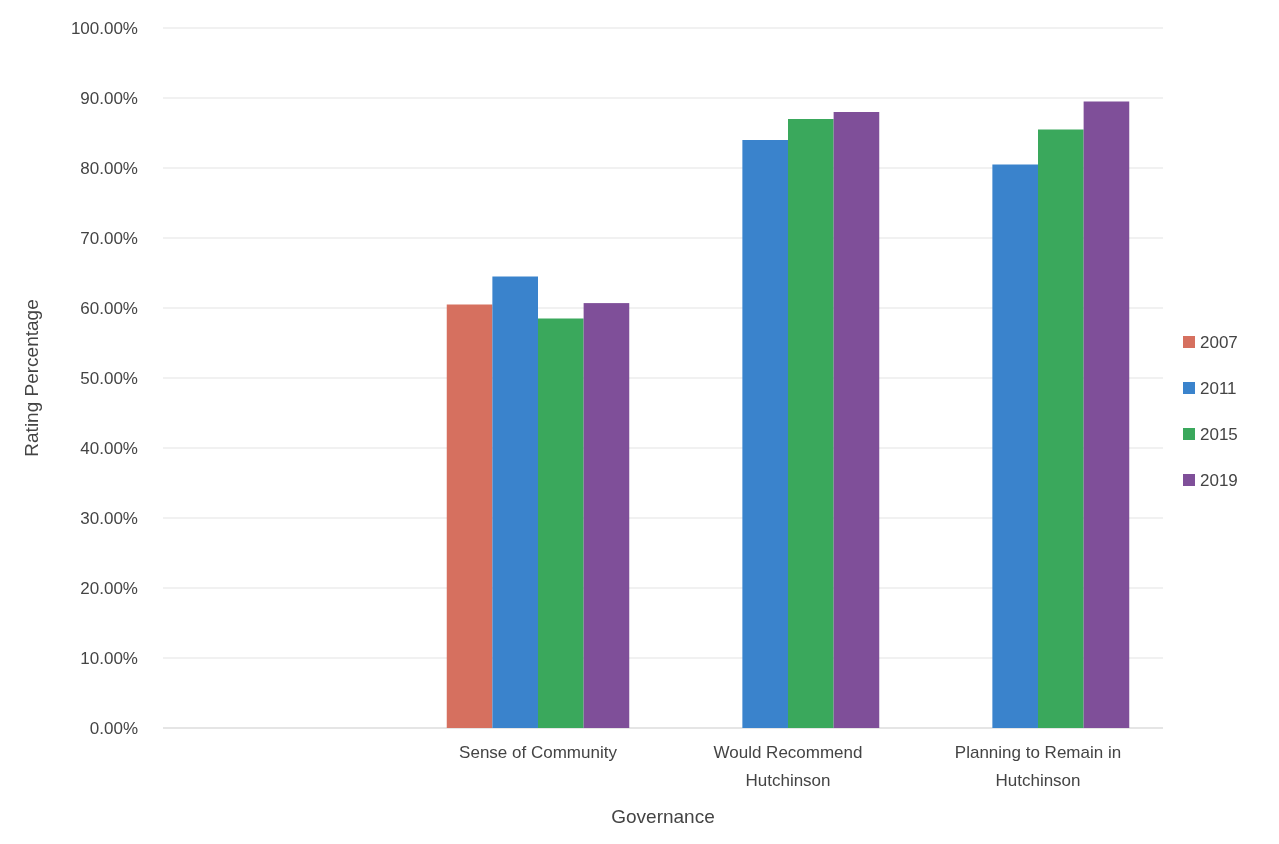 The width and height of the screenshot is (1279, 844). Describe the element at coordinates (109, 308) in the screenshot. I see `y-tick-label: 60.00%` at that location.